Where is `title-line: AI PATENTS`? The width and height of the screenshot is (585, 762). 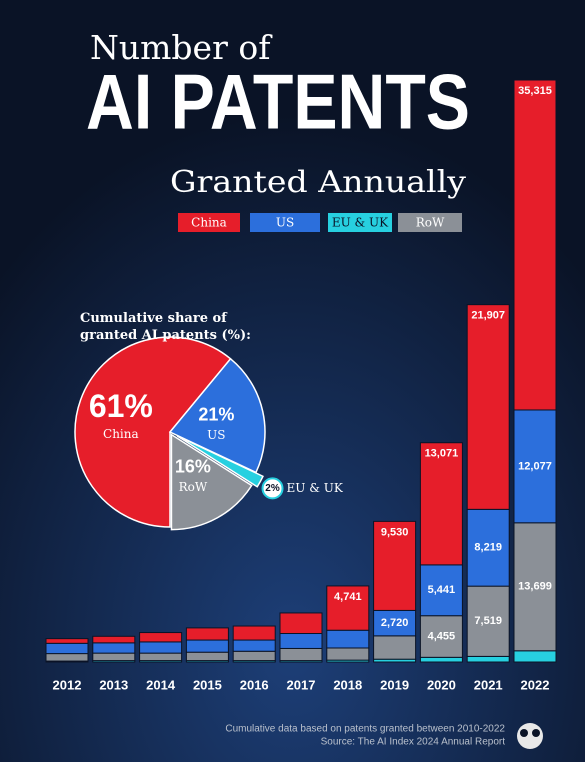 title-line: AI PATENTS is located at coordinates (278, 102).